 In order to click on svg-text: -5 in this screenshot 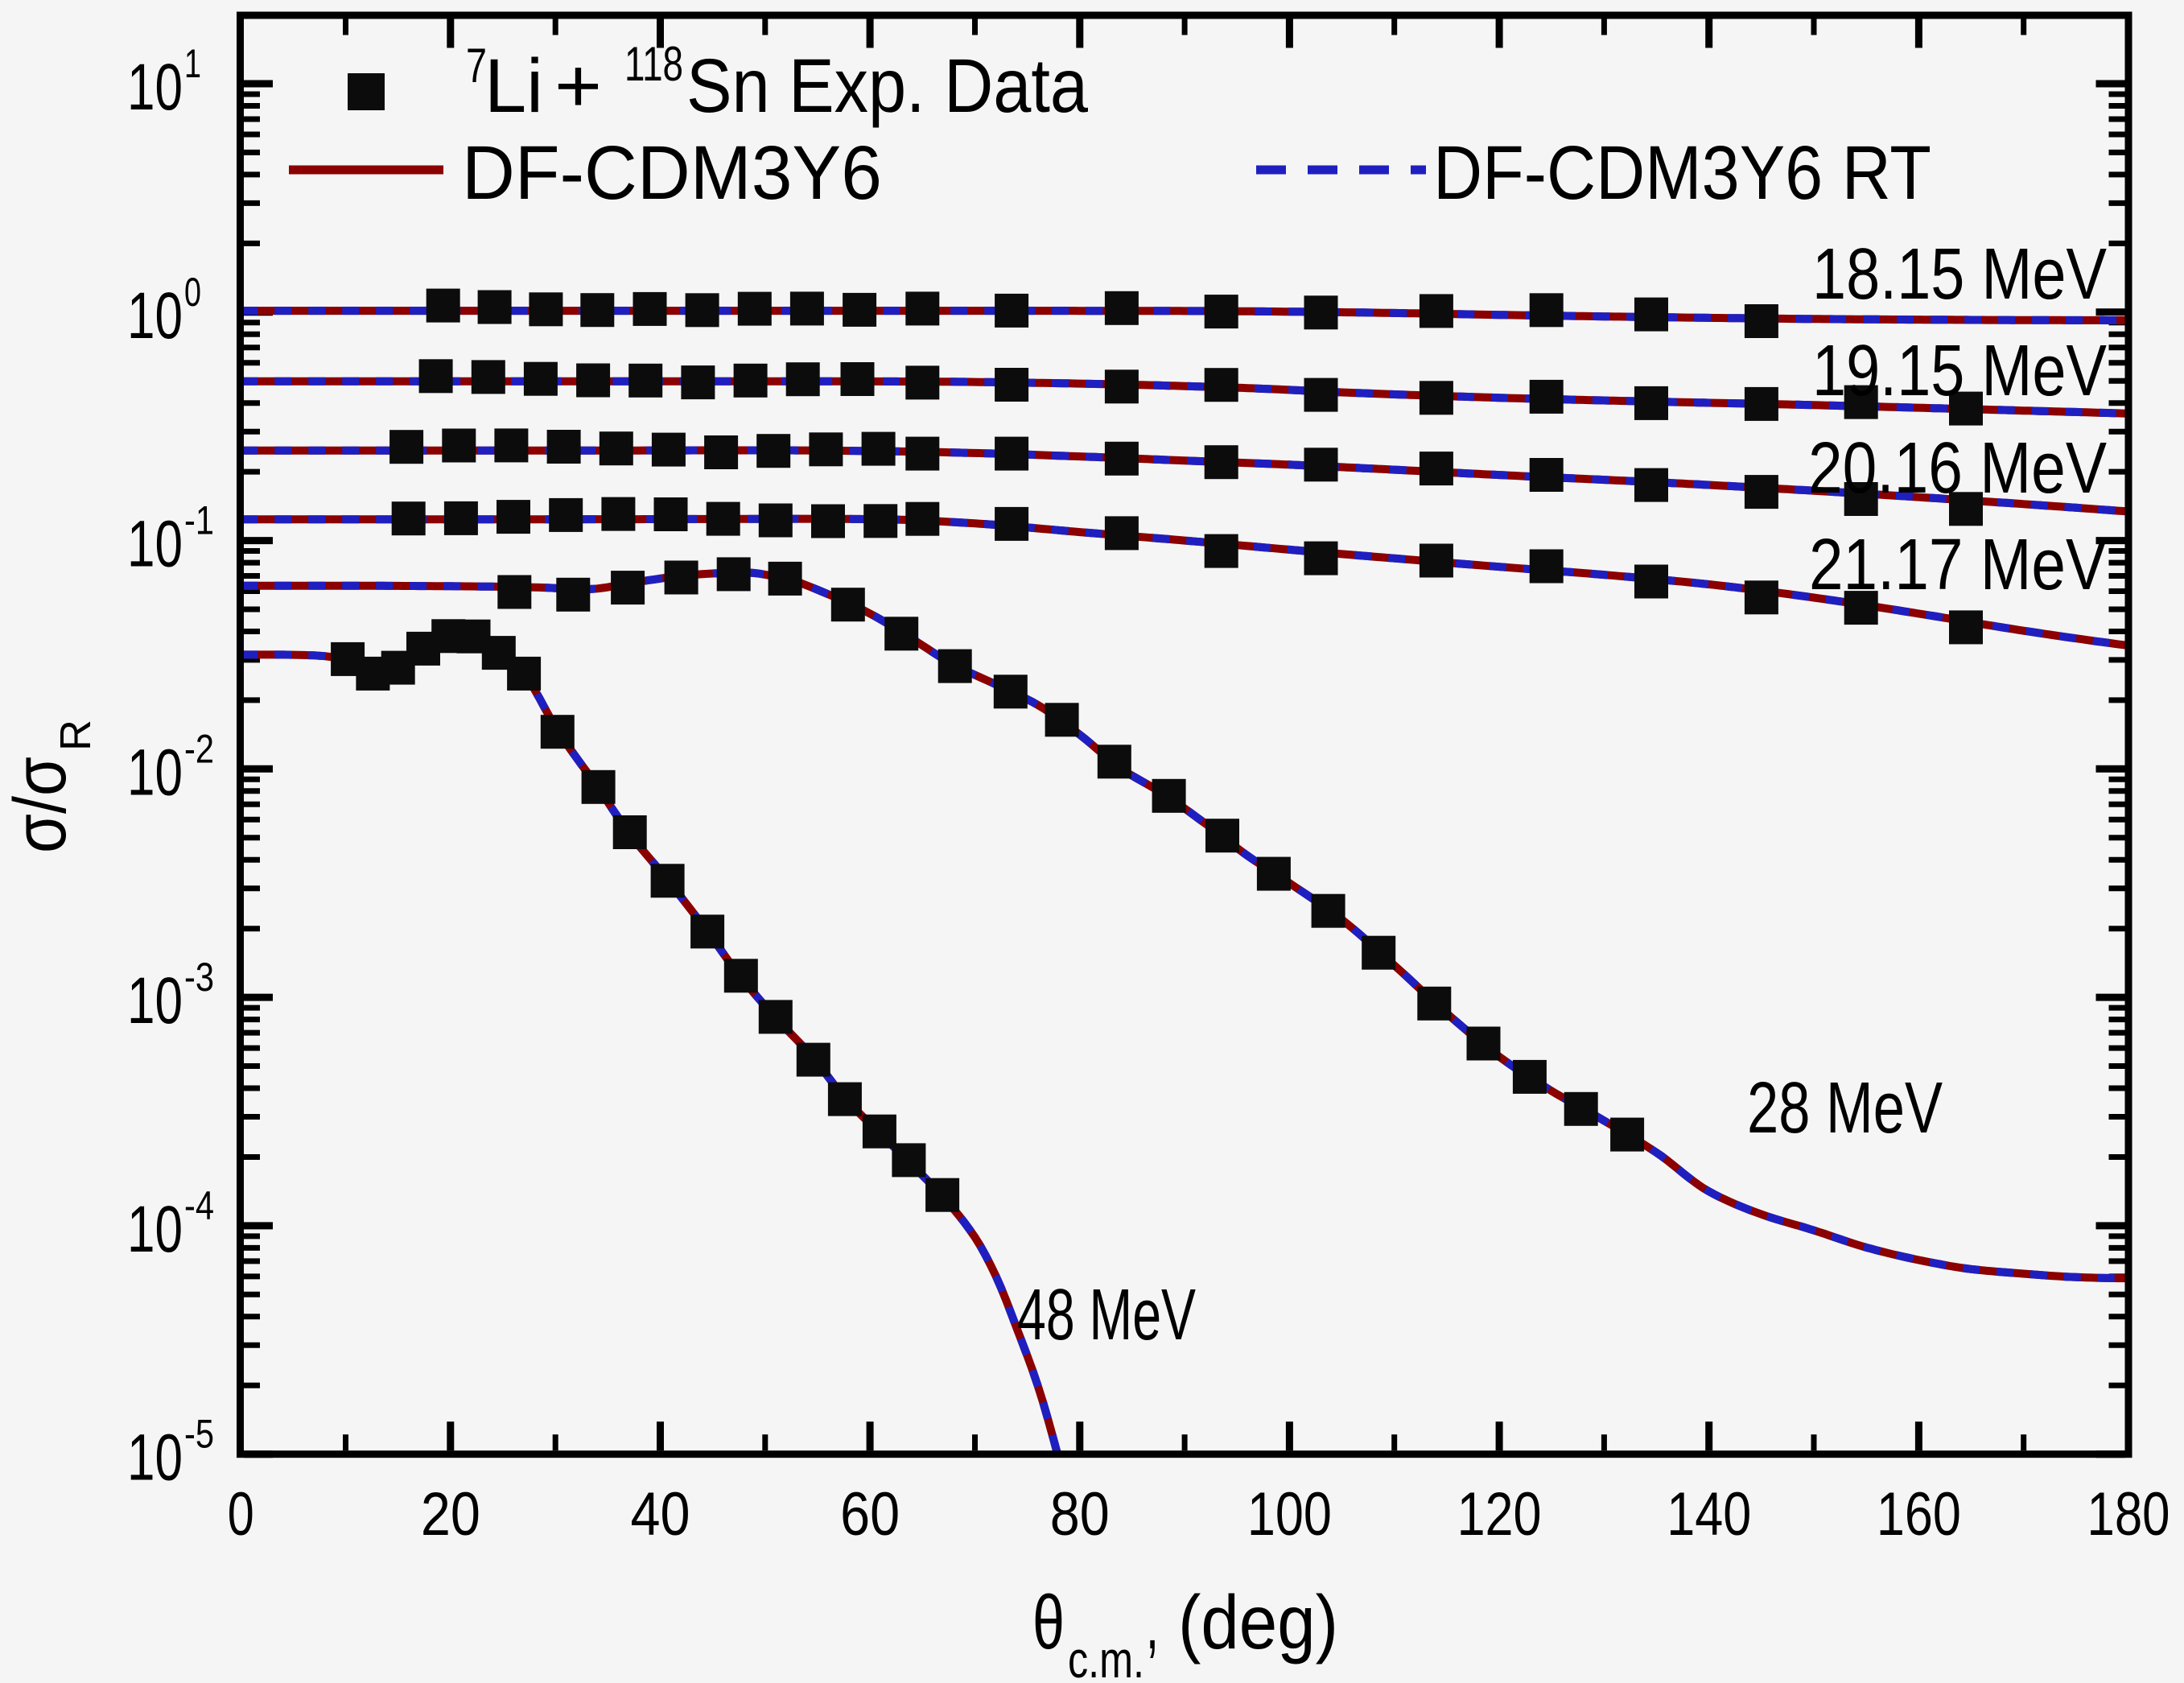, I will do `click(199, 1434)`.